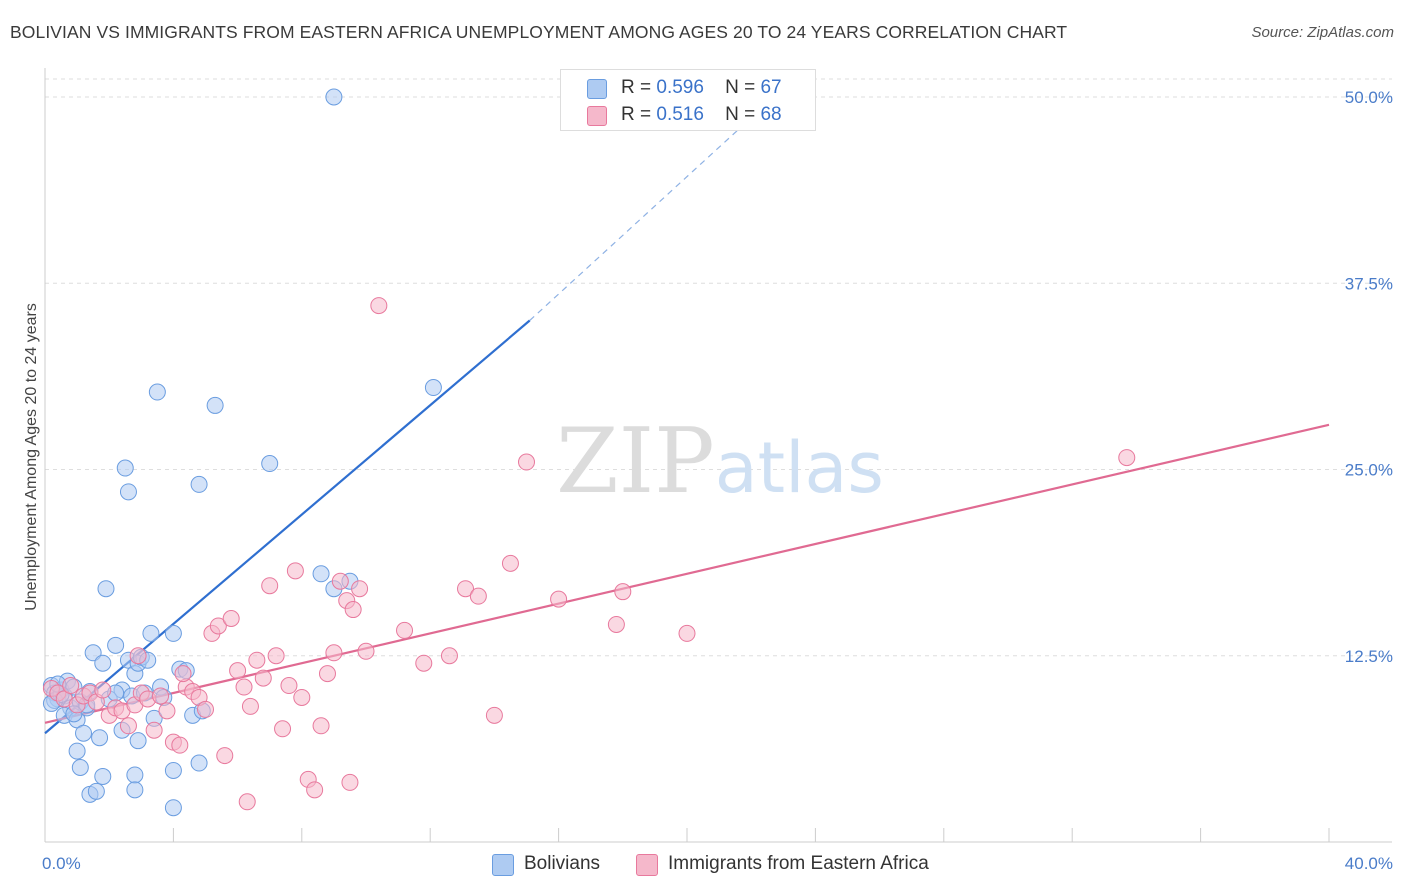 This screenshot has height=892, width=1406. What do you see at coordinates (31, 457) in the screenshot?
I see `y-axis-label: Unemployment Among Ages 20 to 24 years` at bounding box center [31, 457].